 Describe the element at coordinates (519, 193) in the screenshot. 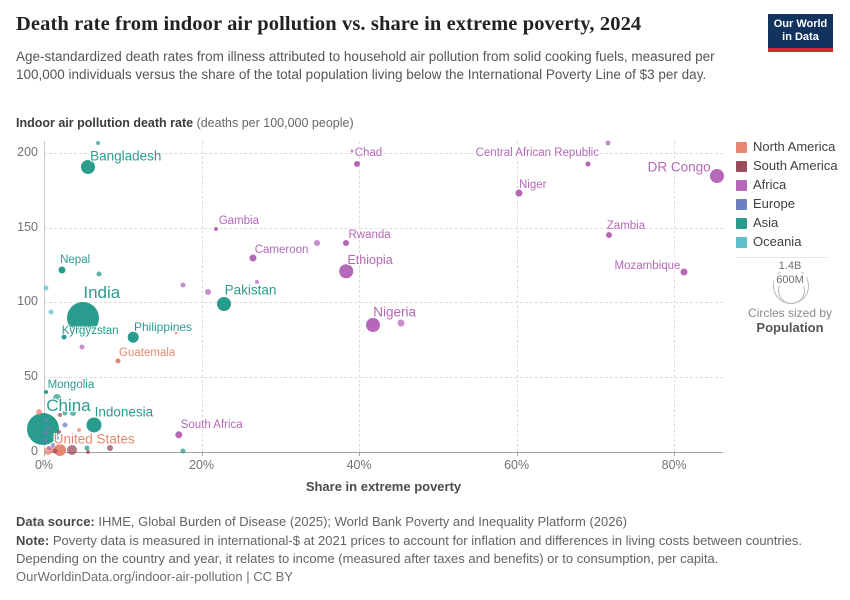

I see `data-point-niger` at that location.